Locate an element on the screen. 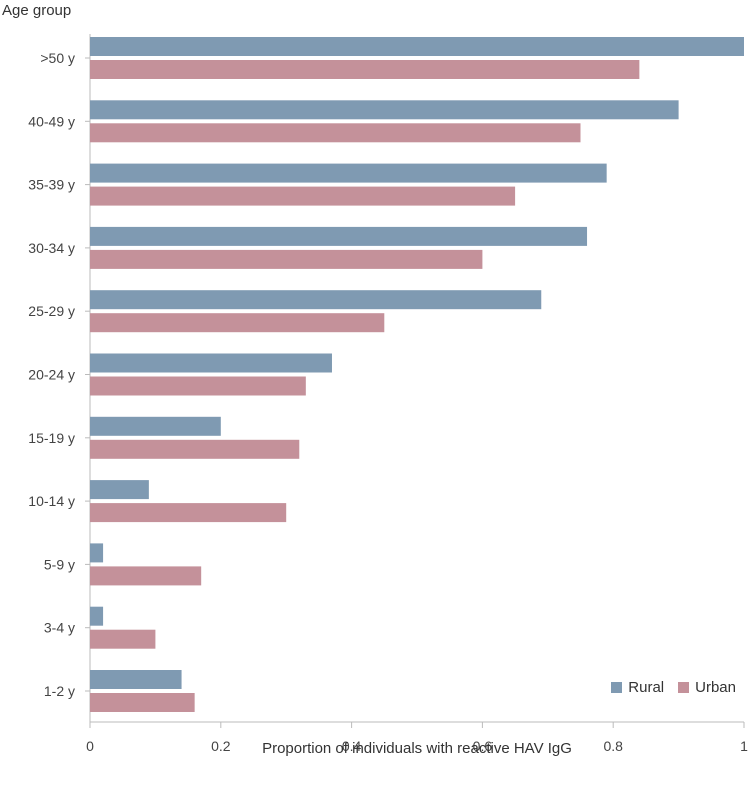 This screenshot has height=794, width=750. y-tick-label: 5-9 y is located at coordinates (59, 564).